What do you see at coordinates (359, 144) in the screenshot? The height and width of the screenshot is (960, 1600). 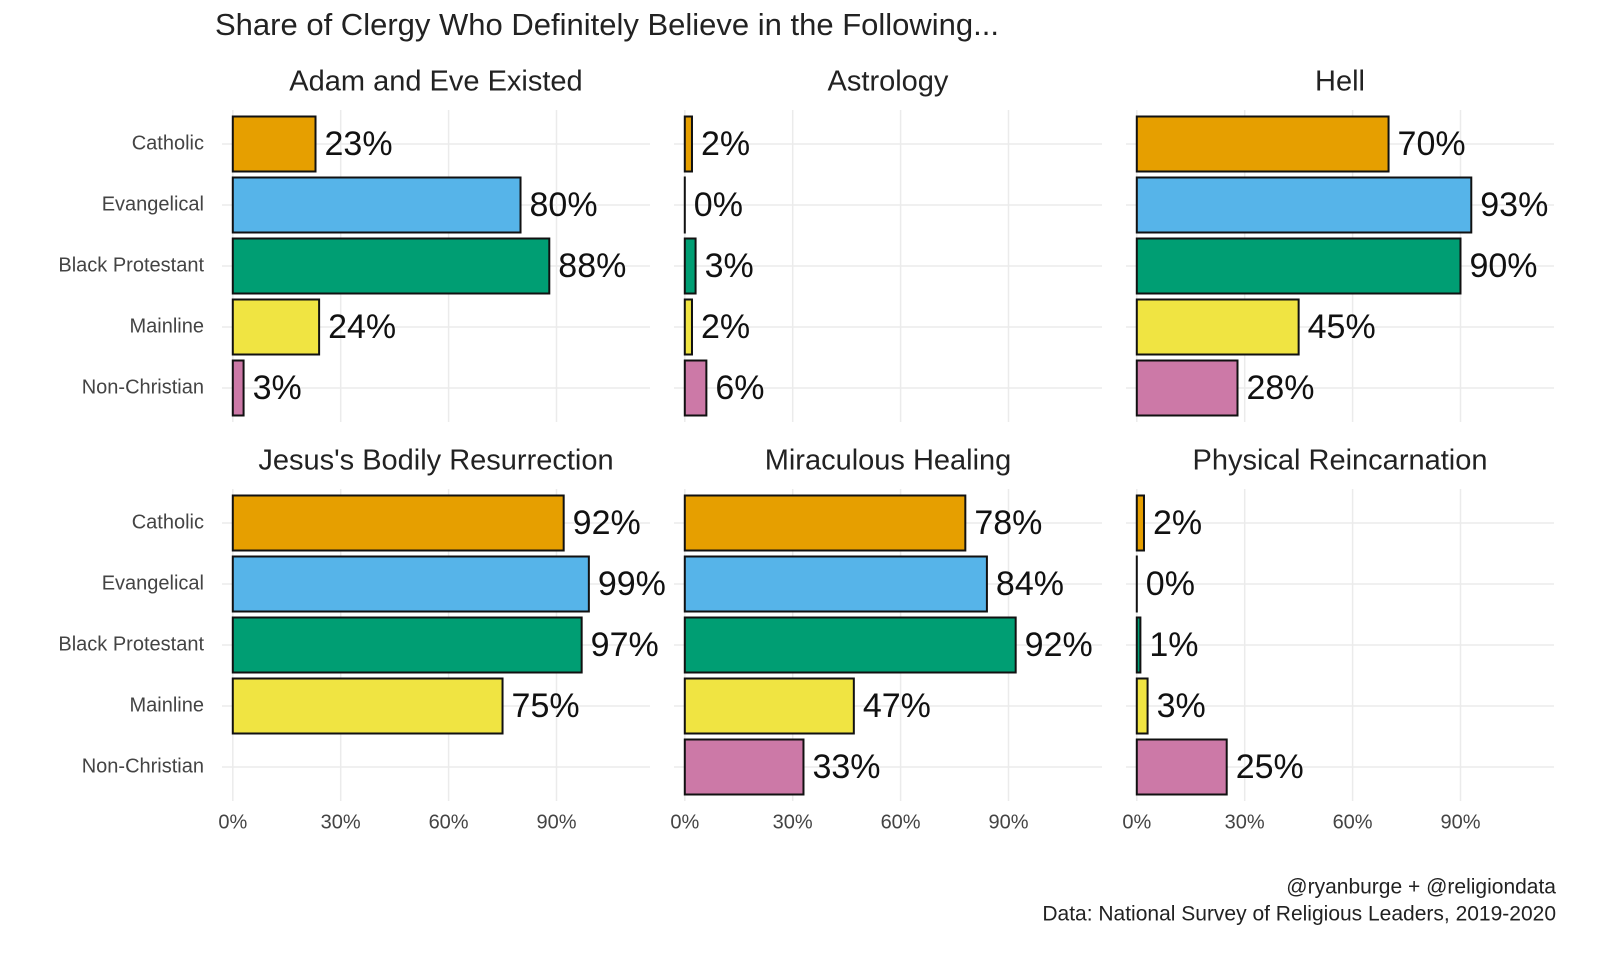 I see `value-label: 23%` at bounding box center [359, 144].